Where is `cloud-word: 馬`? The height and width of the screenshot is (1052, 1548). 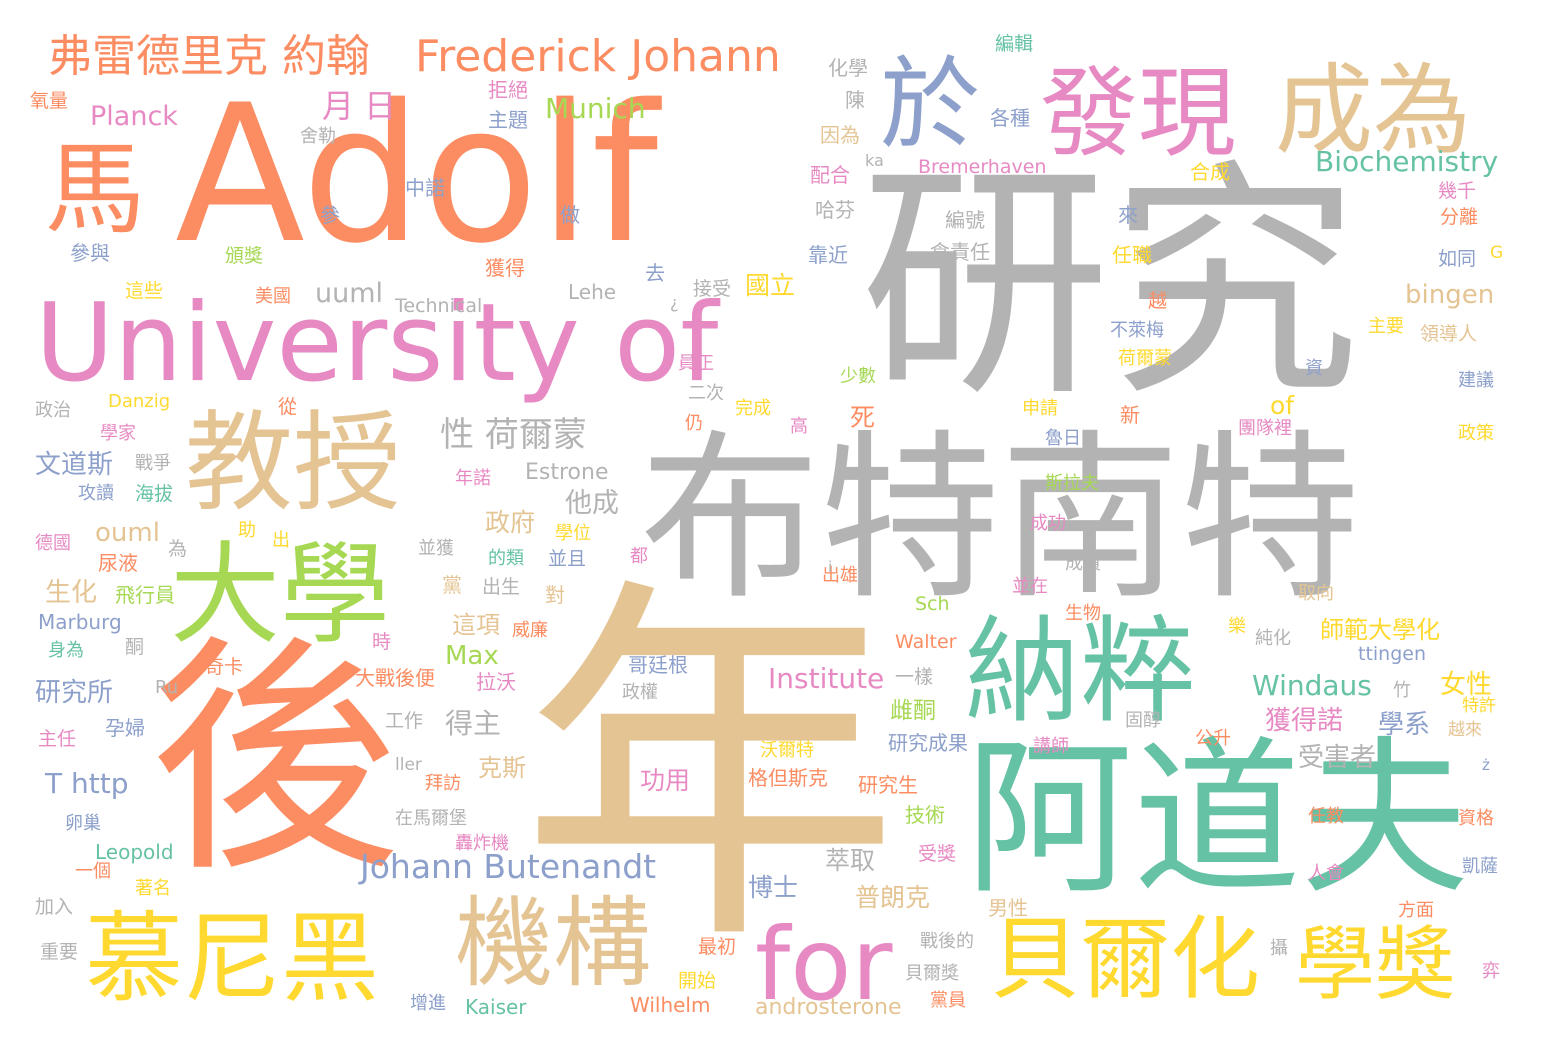
cloud-word: 馬 is located at coordinates (95, 189).